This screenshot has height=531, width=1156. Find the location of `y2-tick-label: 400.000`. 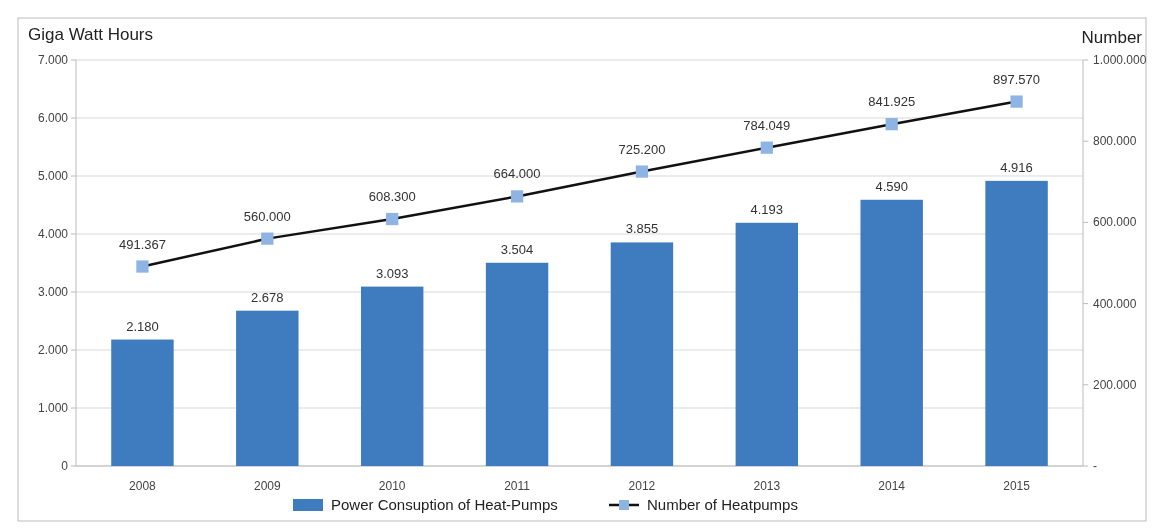

y2-tick-label: 400.000 is located at coordinates (1115, 303).